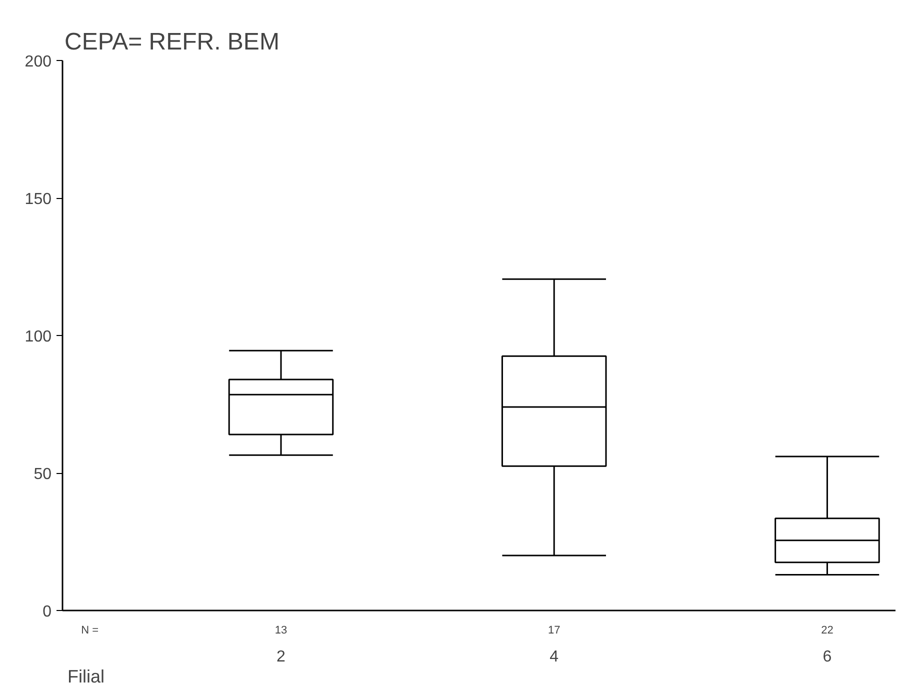 The width and height of the screenshot is (909, 690). What do you see at coordinates (38, 62) in the screenshot?
I see `y-tick-label: 200` at bounding box center [38, 62].